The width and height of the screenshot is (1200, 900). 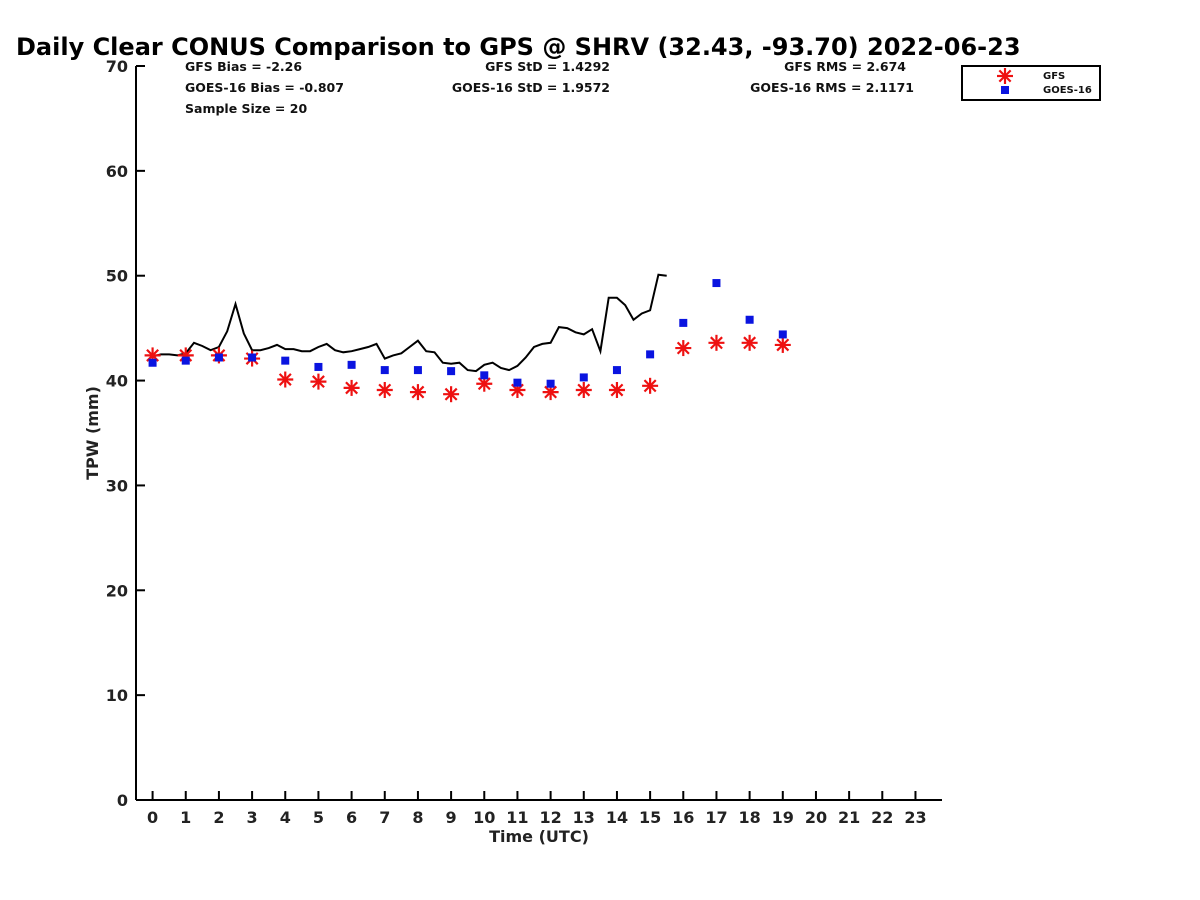 I want to click on stat-goes-bias: GOES-16 Bias = -0.807, so click(x=264, y=87).